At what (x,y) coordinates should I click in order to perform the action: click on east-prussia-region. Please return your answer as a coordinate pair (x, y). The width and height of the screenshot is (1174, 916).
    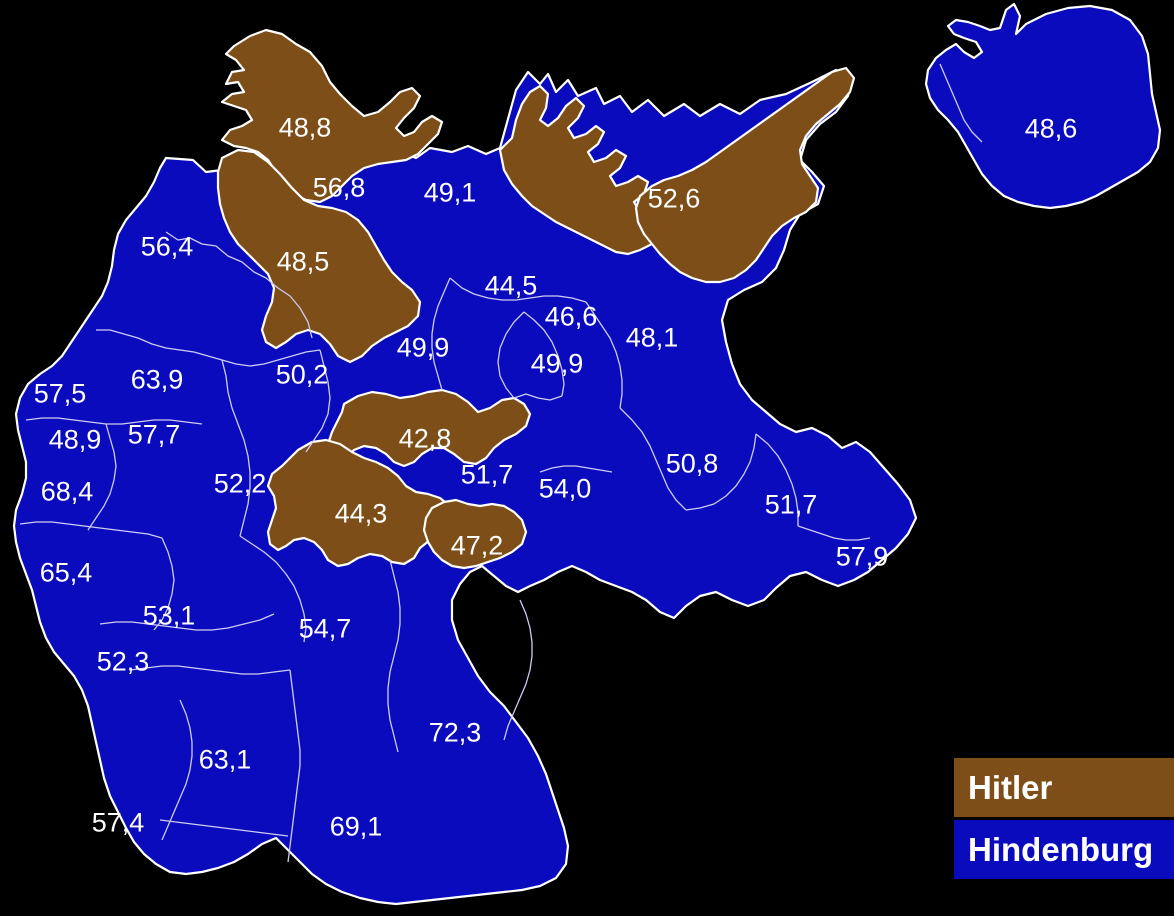
    Looking at the image, I should click on (1043, 106).